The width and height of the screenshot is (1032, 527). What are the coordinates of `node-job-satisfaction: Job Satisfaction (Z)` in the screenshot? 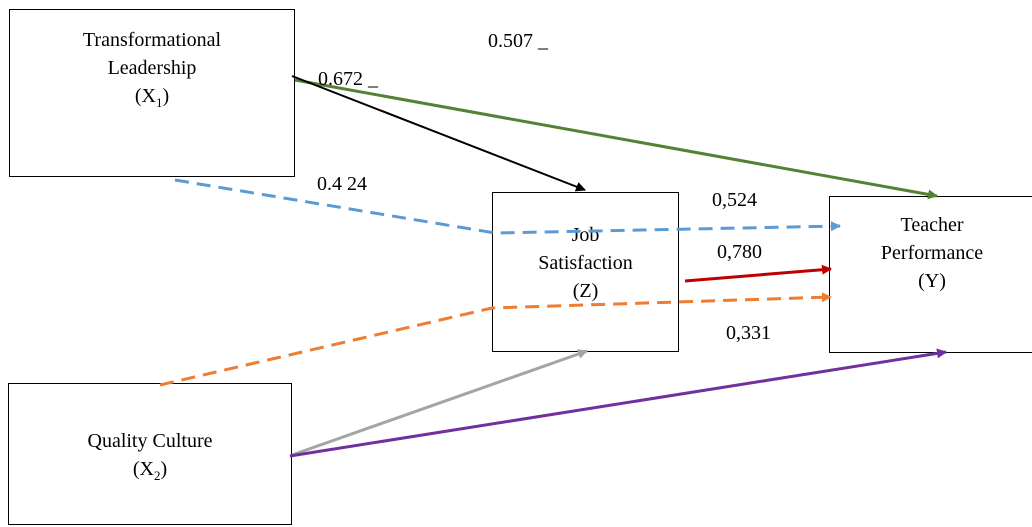 It's located at (585, 272).